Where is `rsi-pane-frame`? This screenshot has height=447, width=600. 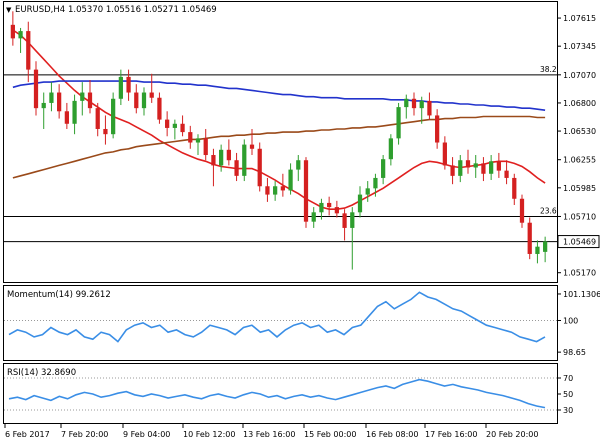 rsi-pane-frame is located at coordinates (280, 393).